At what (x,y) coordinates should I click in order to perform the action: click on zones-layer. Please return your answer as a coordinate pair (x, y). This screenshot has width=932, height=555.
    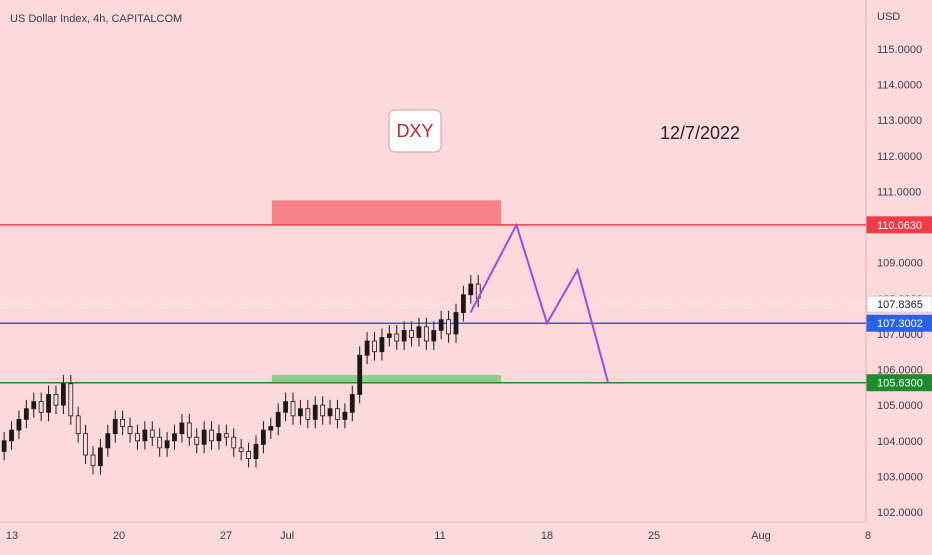
    Looking at the image, I should click on (386, 291).